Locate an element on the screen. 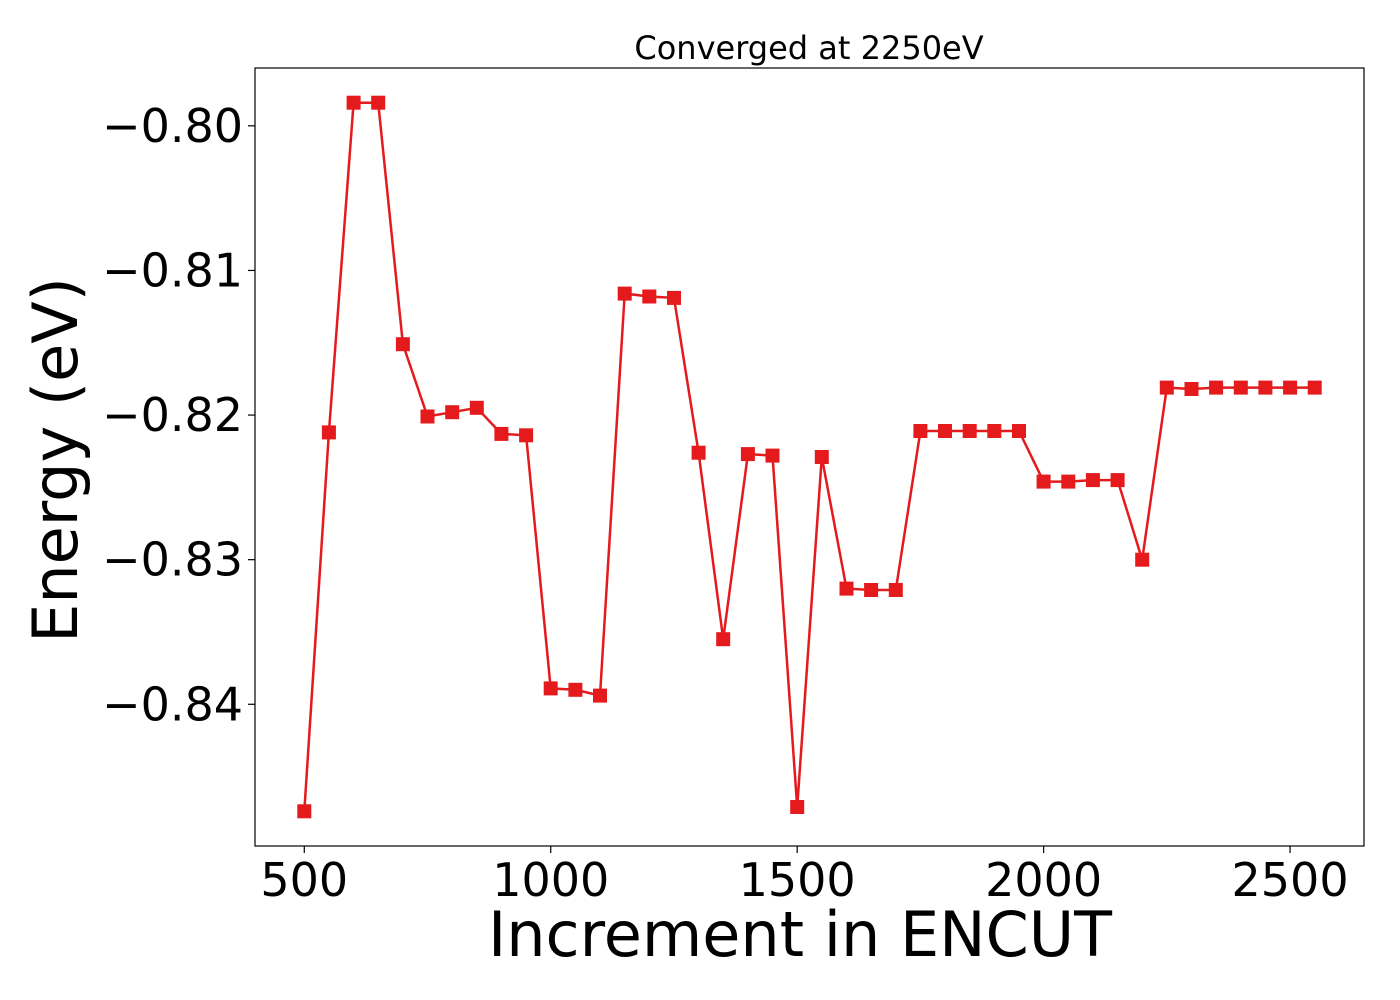 The image size is (1400, 1000). y-tick-label: −0.81 is located at coordinates (172, 270).